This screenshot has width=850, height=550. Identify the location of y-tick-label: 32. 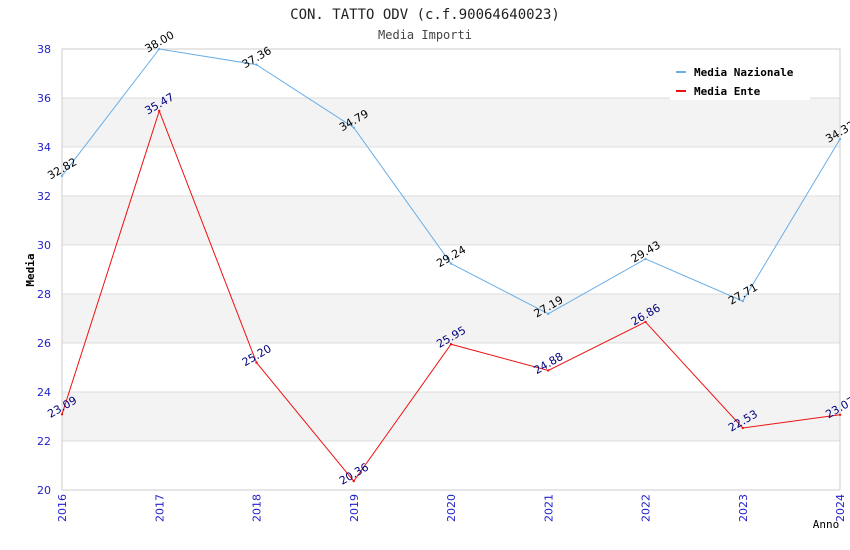
(44, 196).